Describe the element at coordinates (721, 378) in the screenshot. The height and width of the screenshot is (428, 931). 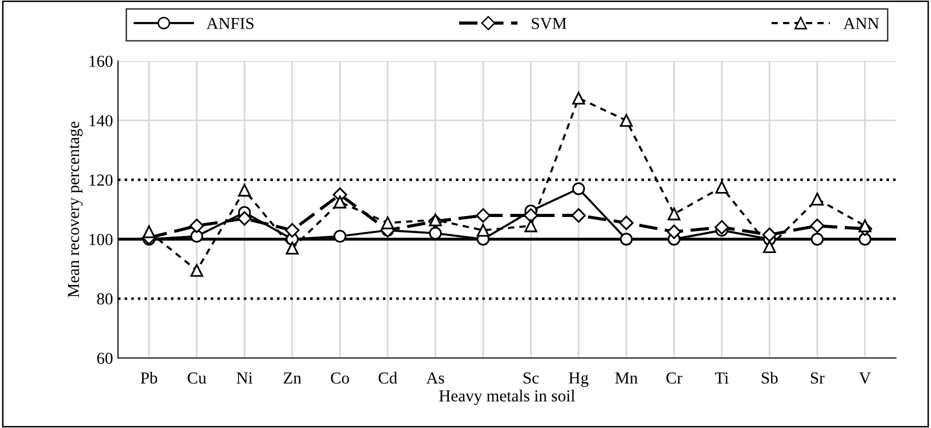
I see `x-tick-label: Ti` at that location.